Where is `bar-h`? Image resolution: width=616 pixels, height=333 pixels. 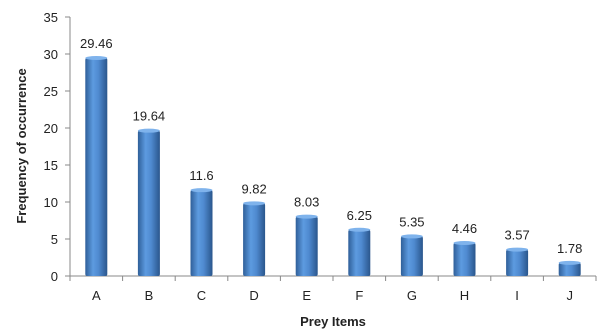
bar-h is located at coordinates (464, 259).